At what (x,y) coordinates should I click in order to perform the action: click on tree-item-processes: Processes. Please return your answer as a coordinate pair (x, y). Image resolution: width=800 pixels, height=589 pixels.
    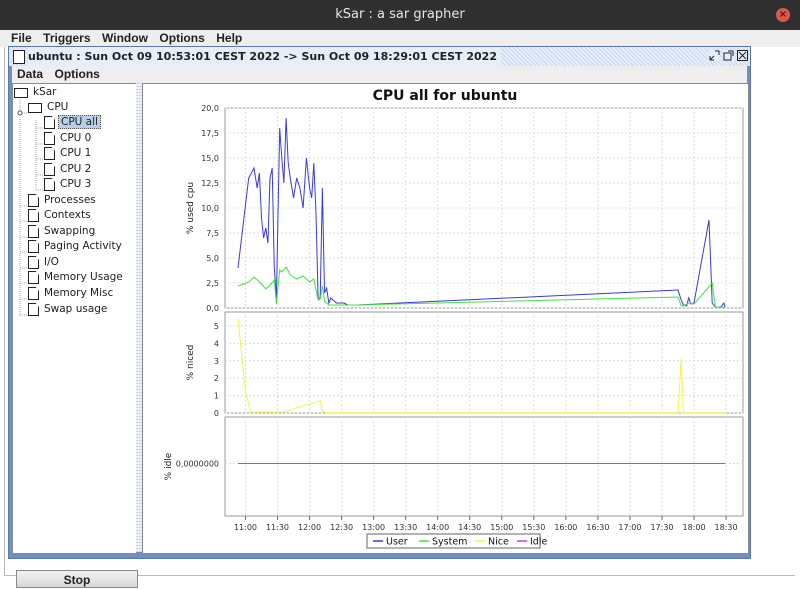
    Looking at the image, I should click on (63, 200).